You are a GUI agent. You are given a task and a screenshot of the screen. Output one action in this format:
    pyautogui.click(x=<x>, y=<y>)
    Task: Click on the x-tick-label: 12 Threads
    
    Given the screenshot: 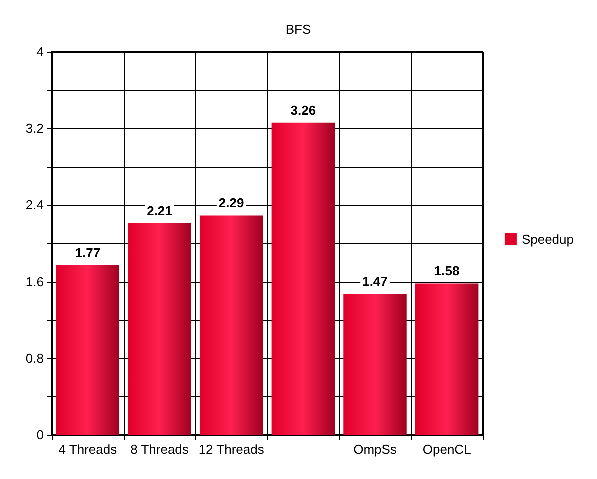 What is the action you would take?
    pyautogui.click(x=231, y=449)
    